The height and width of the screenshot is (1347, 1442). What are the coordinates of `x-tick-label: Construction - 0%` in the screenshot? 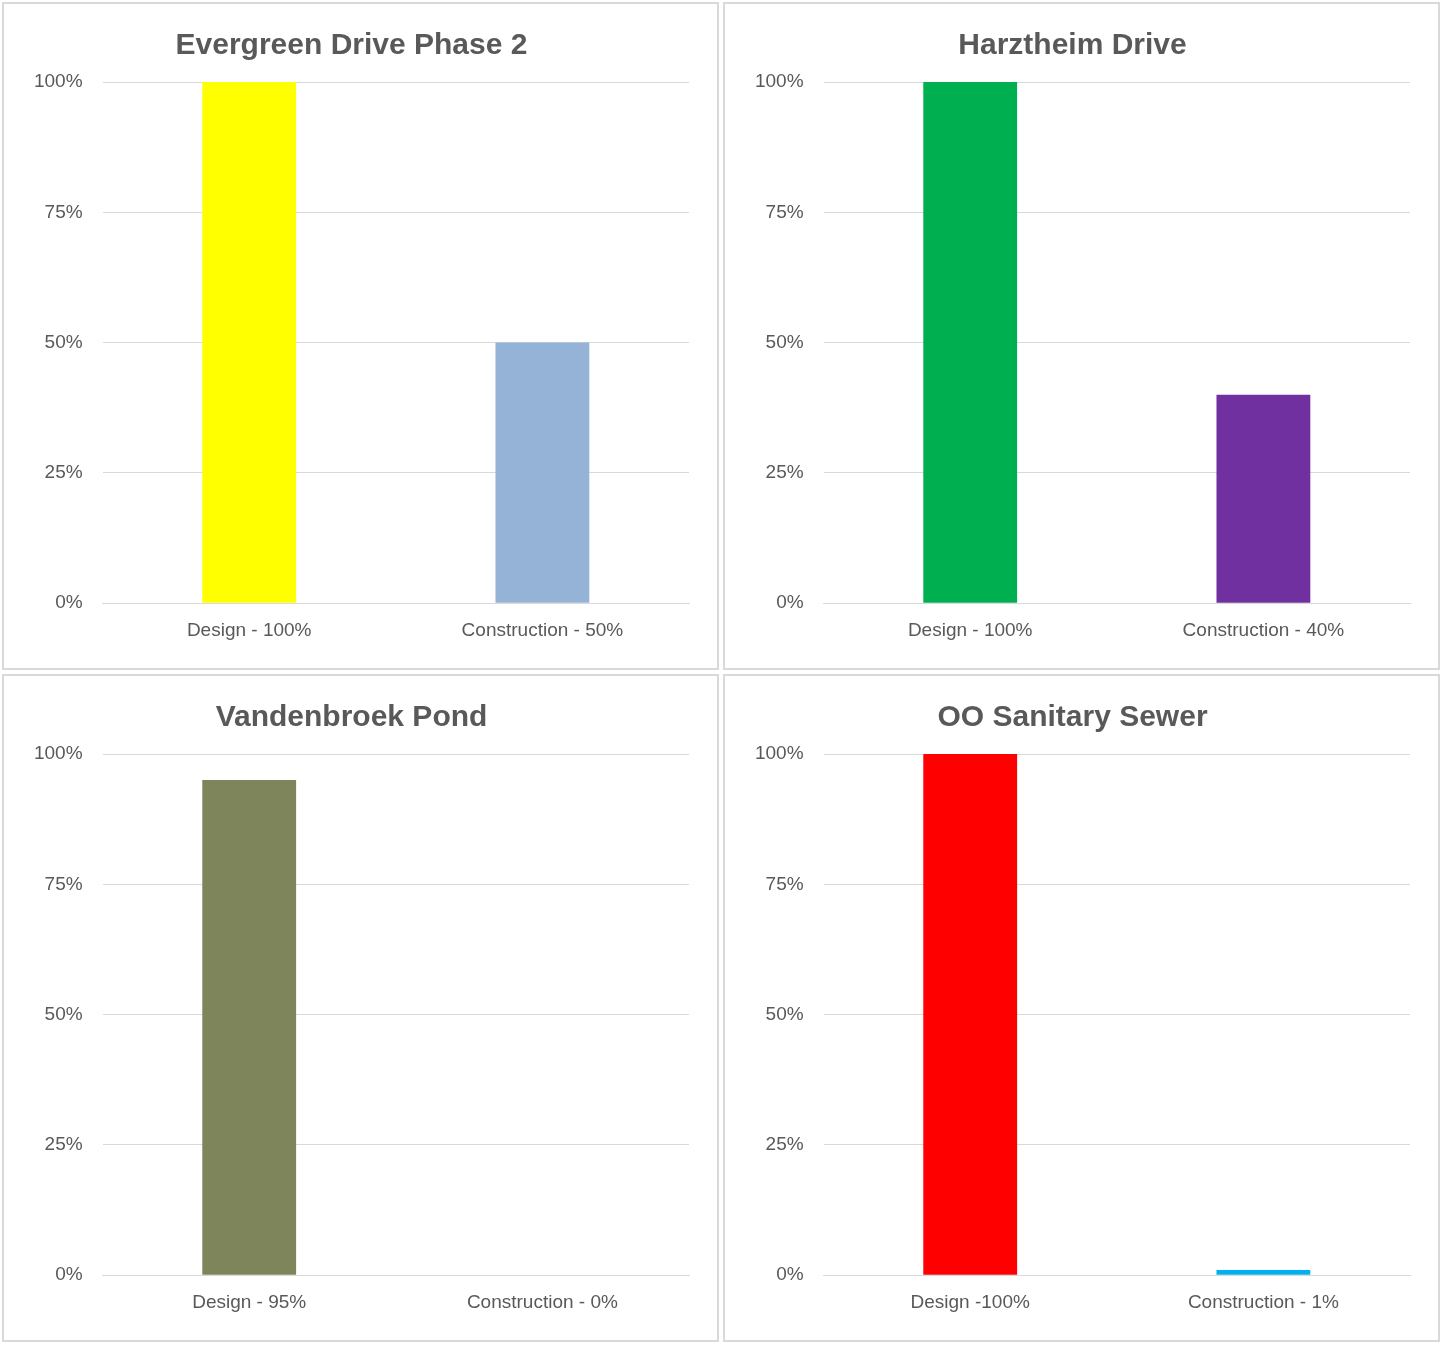 It's located at (542, 1301).